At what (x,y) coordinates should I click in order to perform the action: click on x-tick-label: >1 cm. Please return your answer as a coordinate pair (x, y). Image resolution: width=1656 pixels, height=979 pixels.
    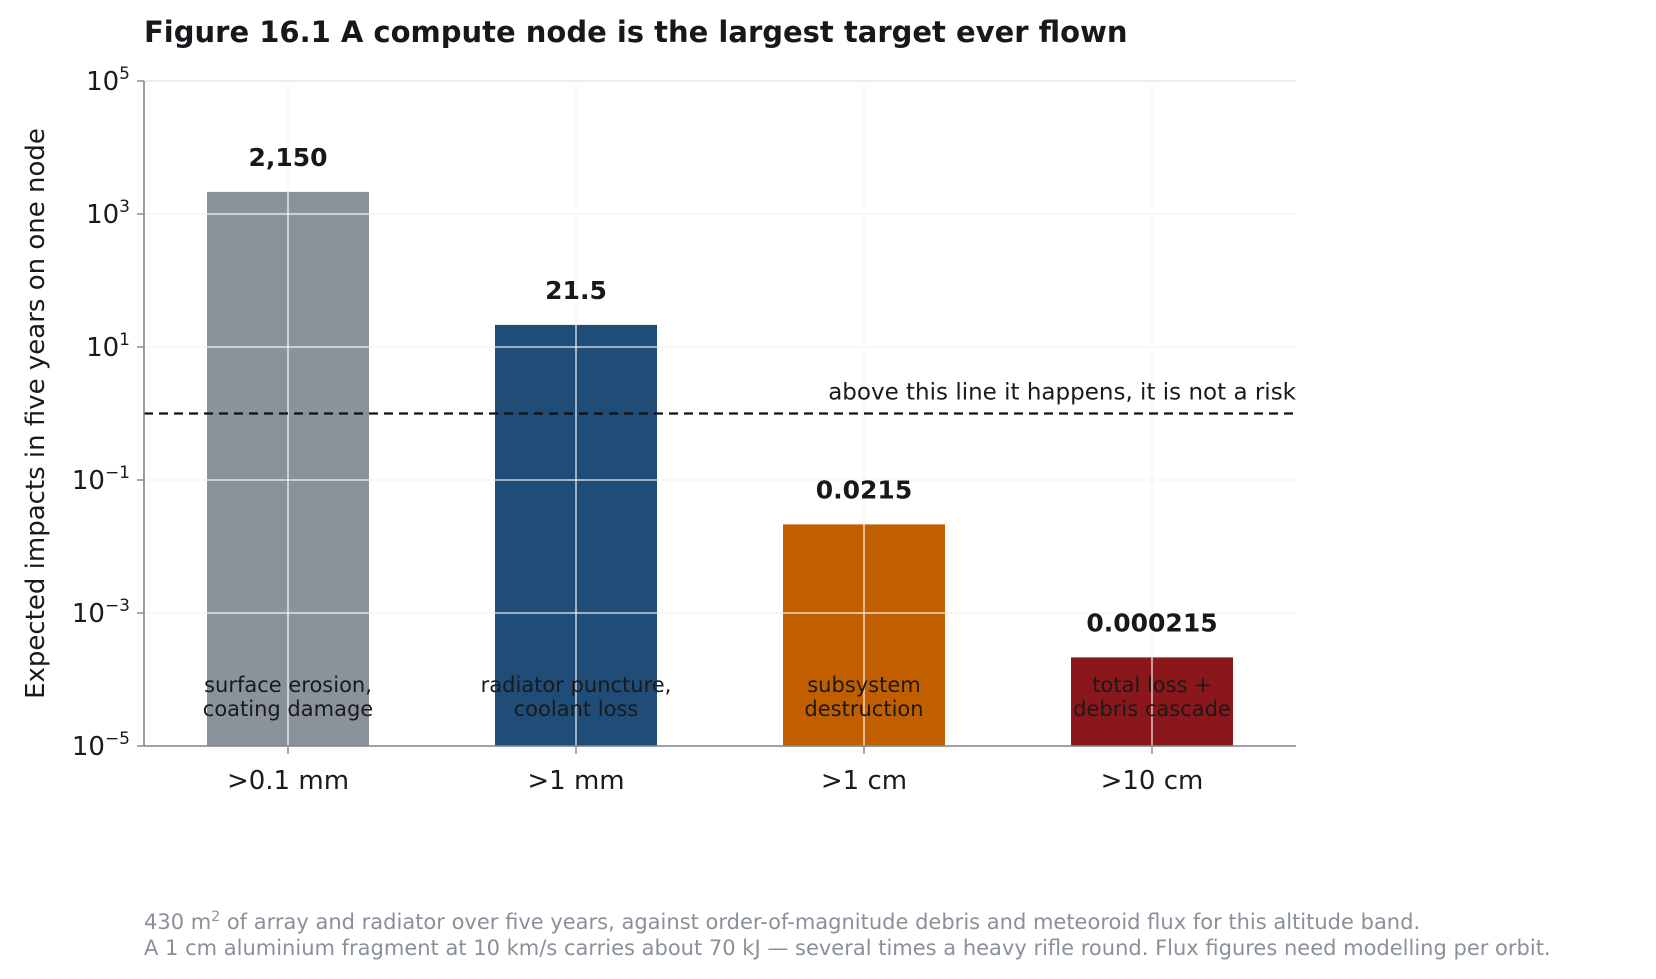
    Looking at the image, I should click on (864, 781).